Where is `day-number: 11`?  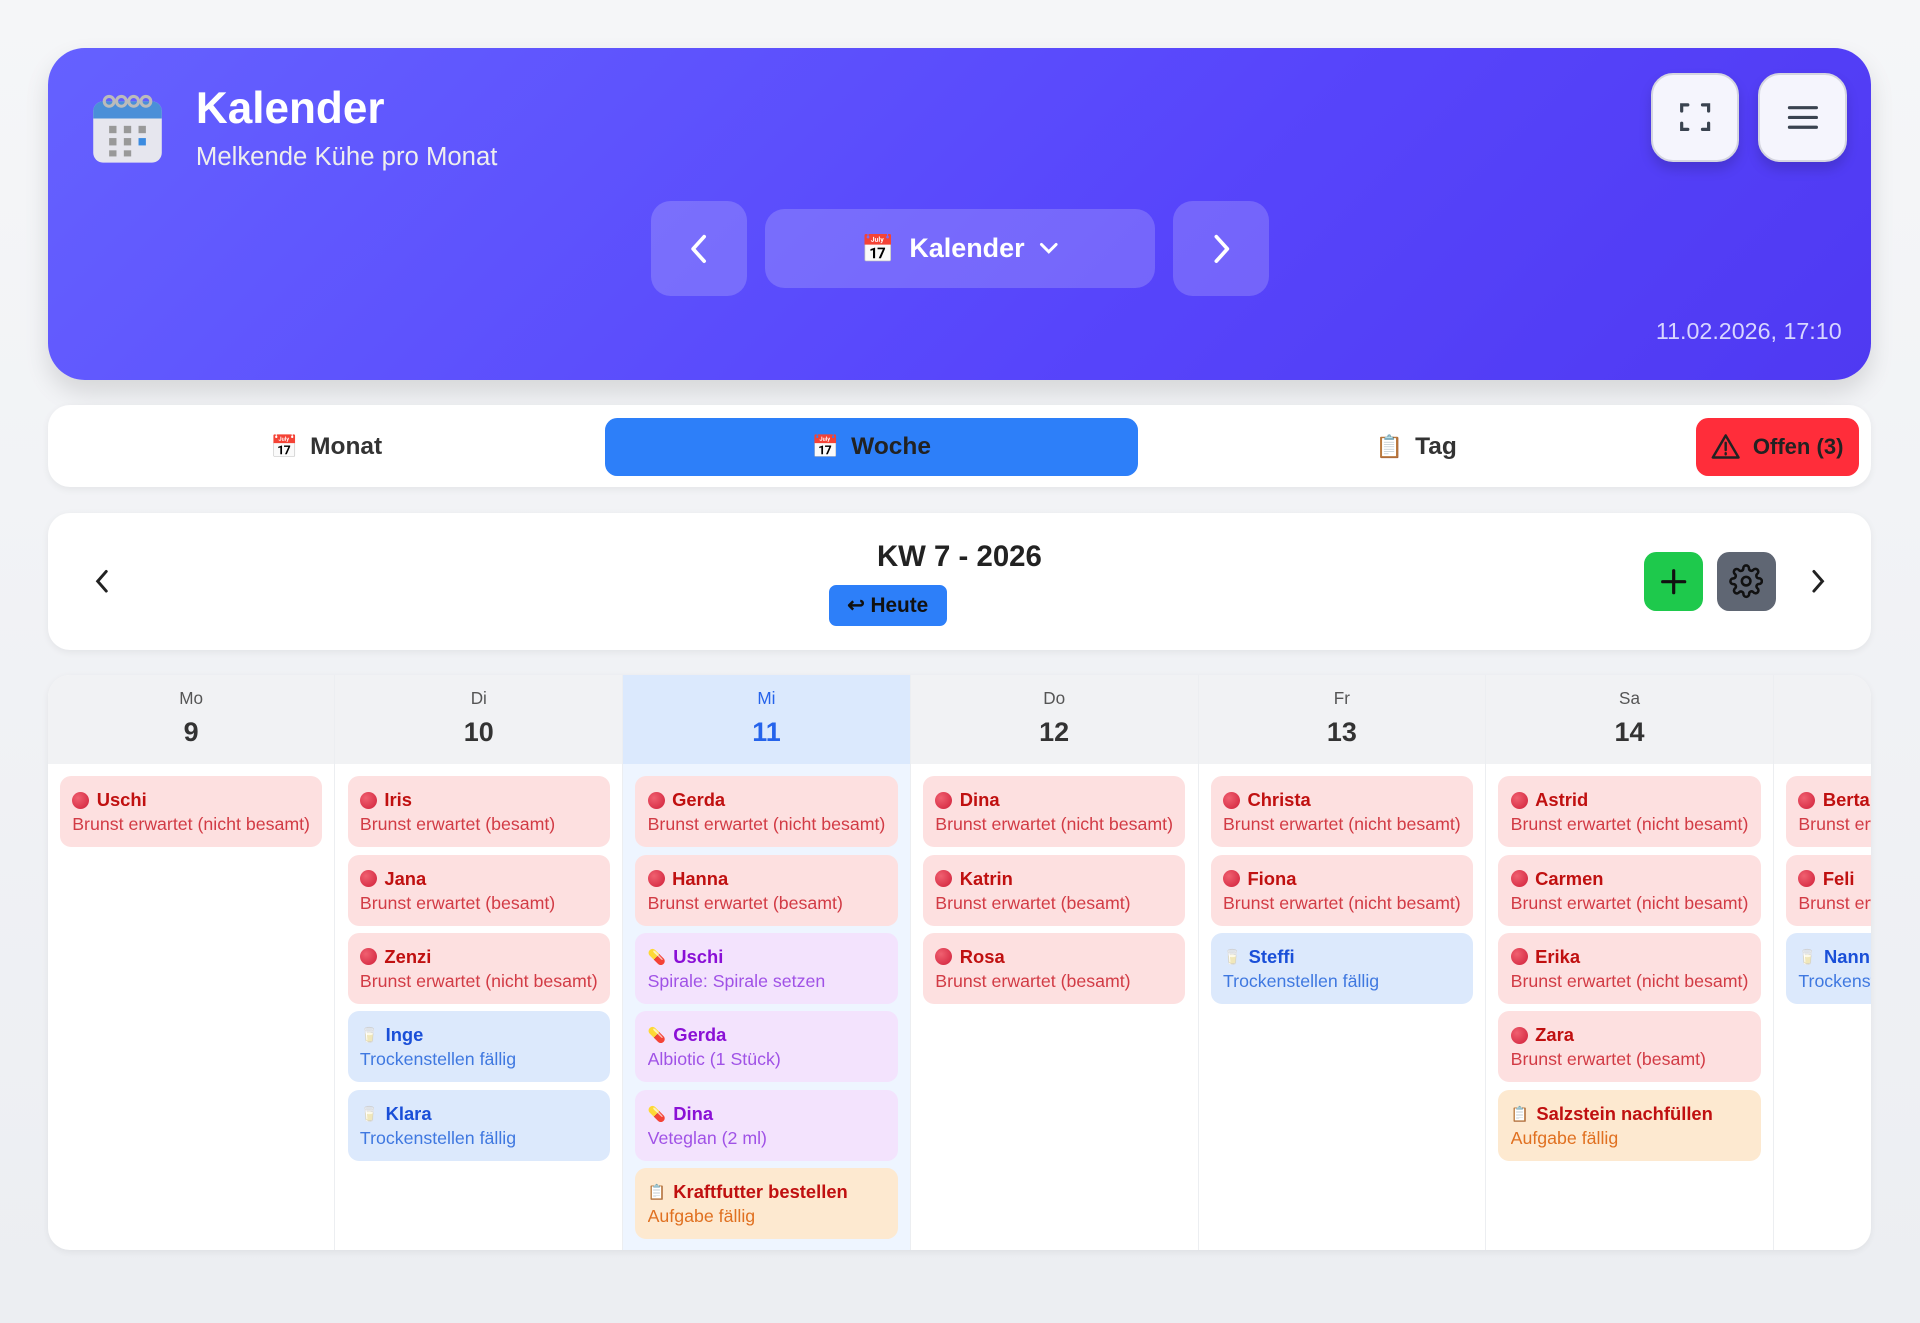
day-number: 11 is located at coordinates (766, 731).